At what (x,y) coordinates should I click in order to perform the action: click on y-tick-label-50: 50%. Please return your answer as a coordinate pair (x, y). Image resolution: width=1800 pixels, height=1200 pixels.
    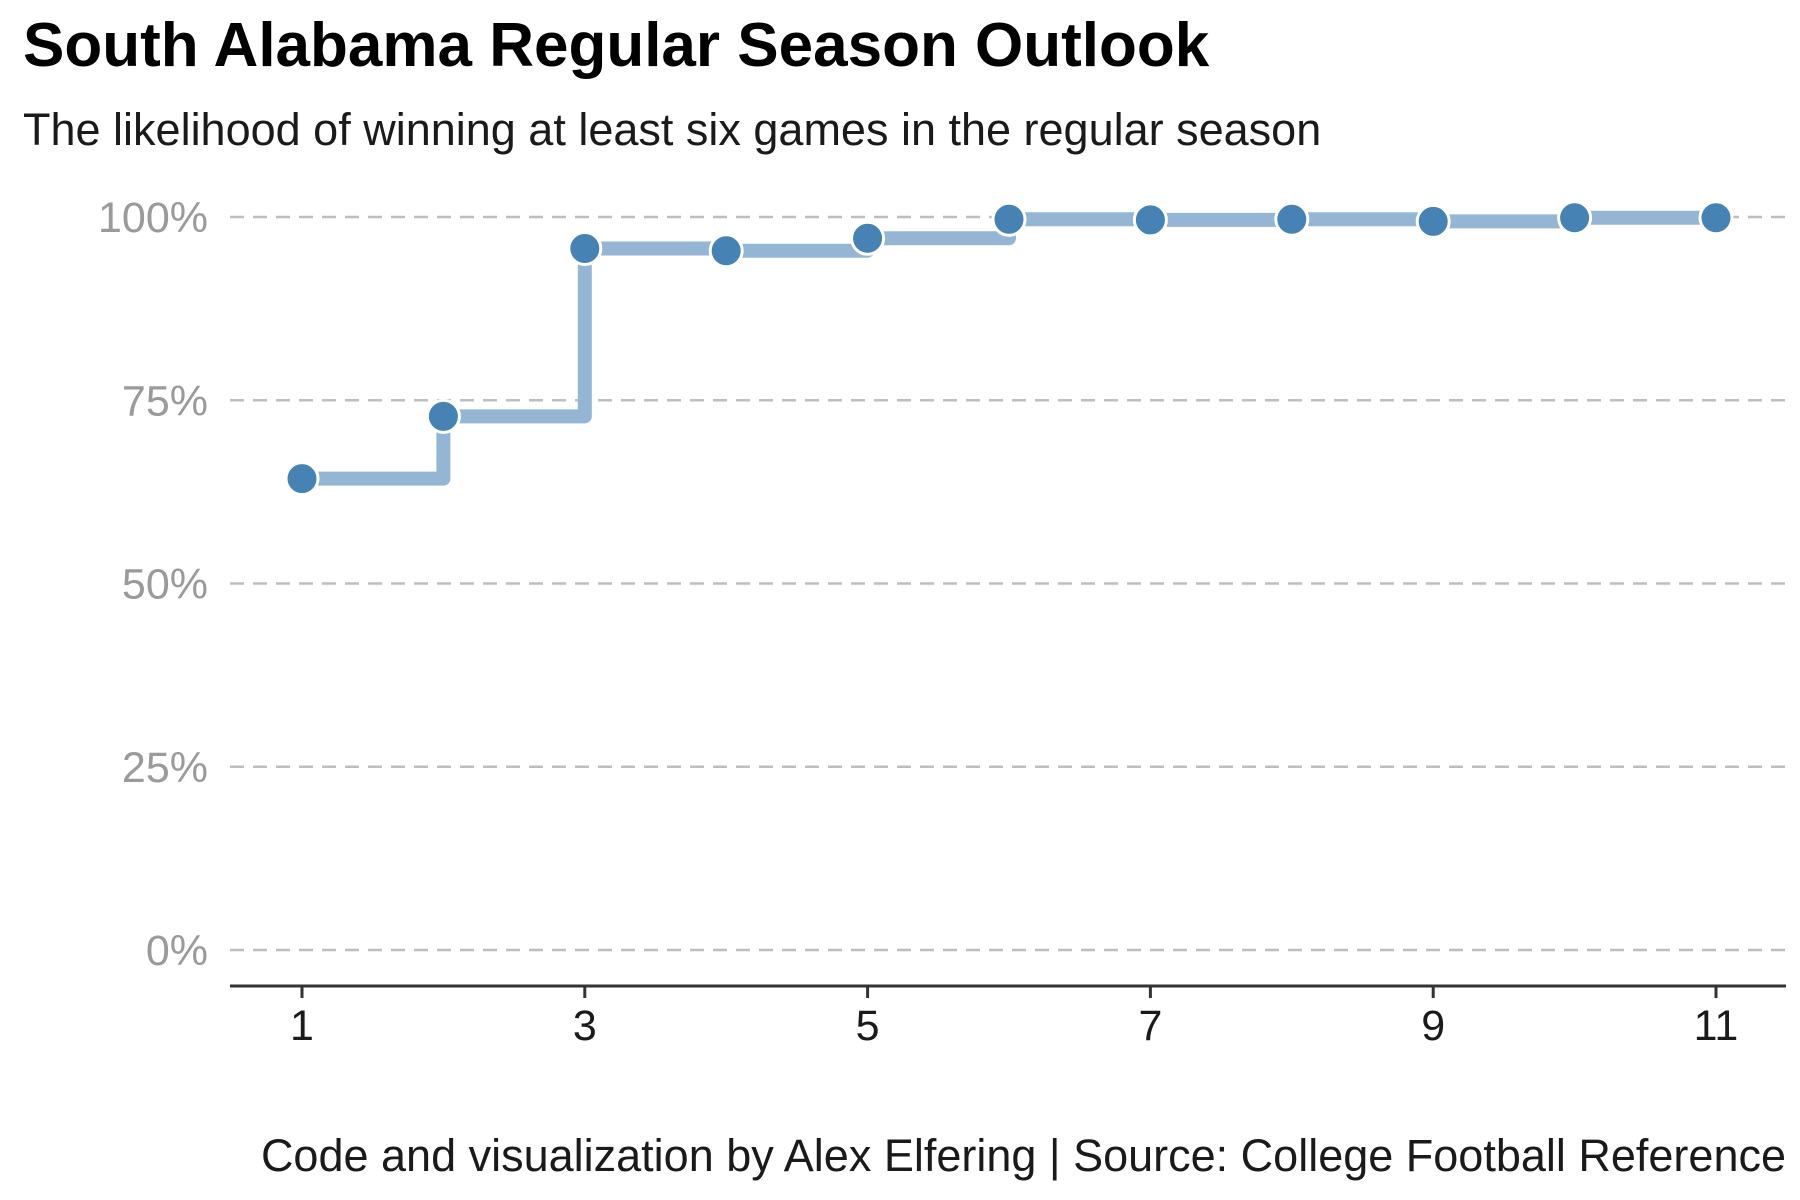
    Looking at the image, I should click on (165, 585).